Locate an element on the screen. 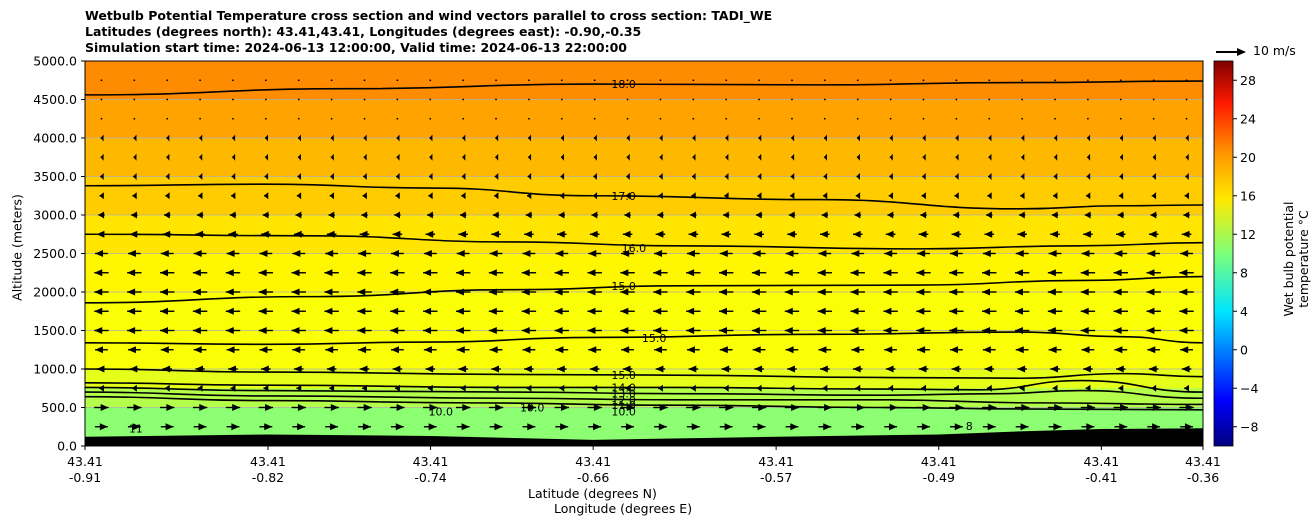 Image resolution: width=1311 pixels, height=526 pixels. x-tick-label-lat: 43.41 is located at coordinates (939, 461).